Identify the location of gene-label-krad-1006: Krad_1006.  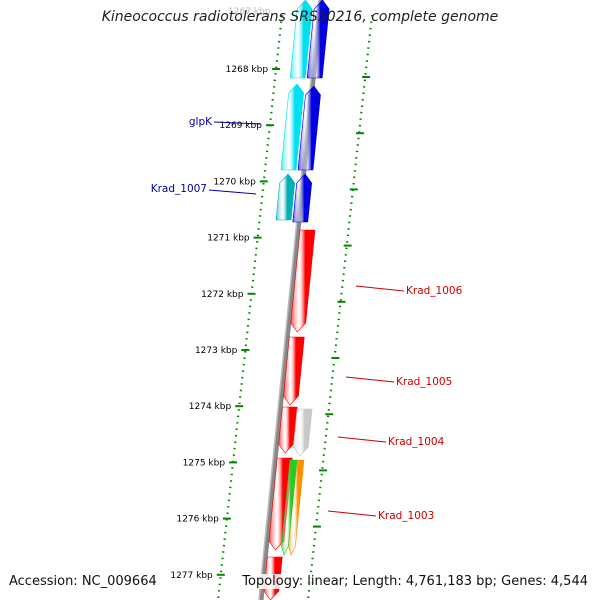
(434, 291).